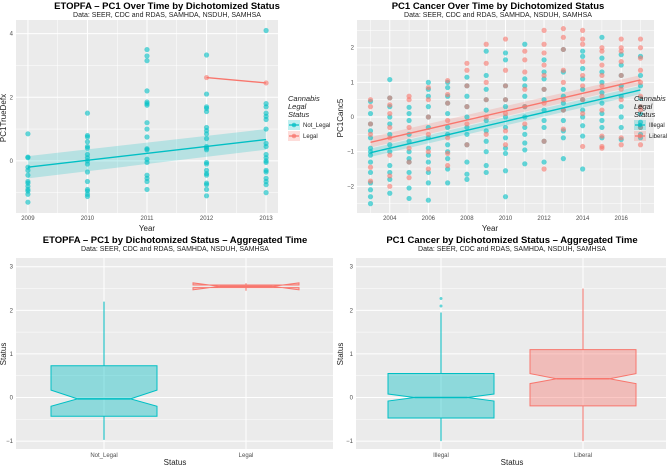 This screenshot has width=668, height=467. I want to click on y-axis-label: PC1Canc5, so click(340, 117).